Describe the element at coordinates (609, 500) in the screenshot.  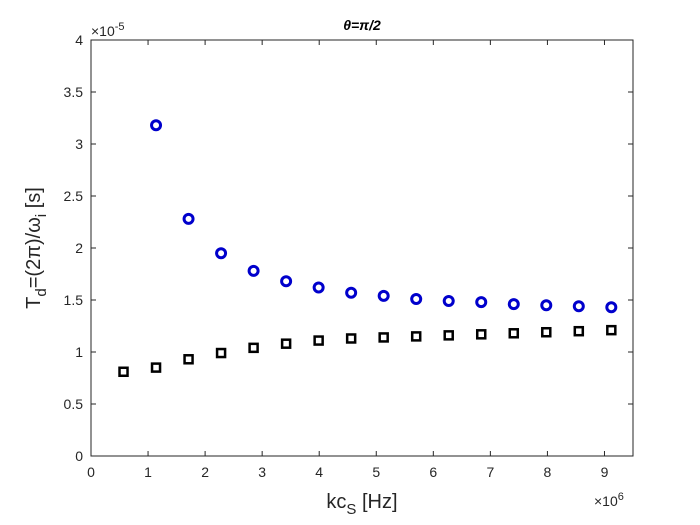
I see `x-axis-multiplier: ×10⁶` at that location.